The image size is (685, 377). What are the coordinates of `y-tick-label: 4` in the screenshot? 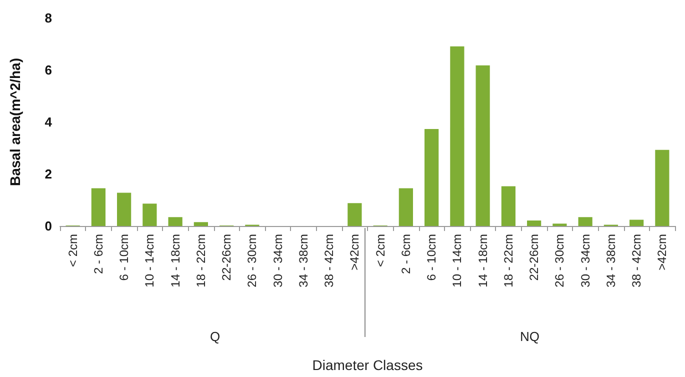 It's located at (48, 122).